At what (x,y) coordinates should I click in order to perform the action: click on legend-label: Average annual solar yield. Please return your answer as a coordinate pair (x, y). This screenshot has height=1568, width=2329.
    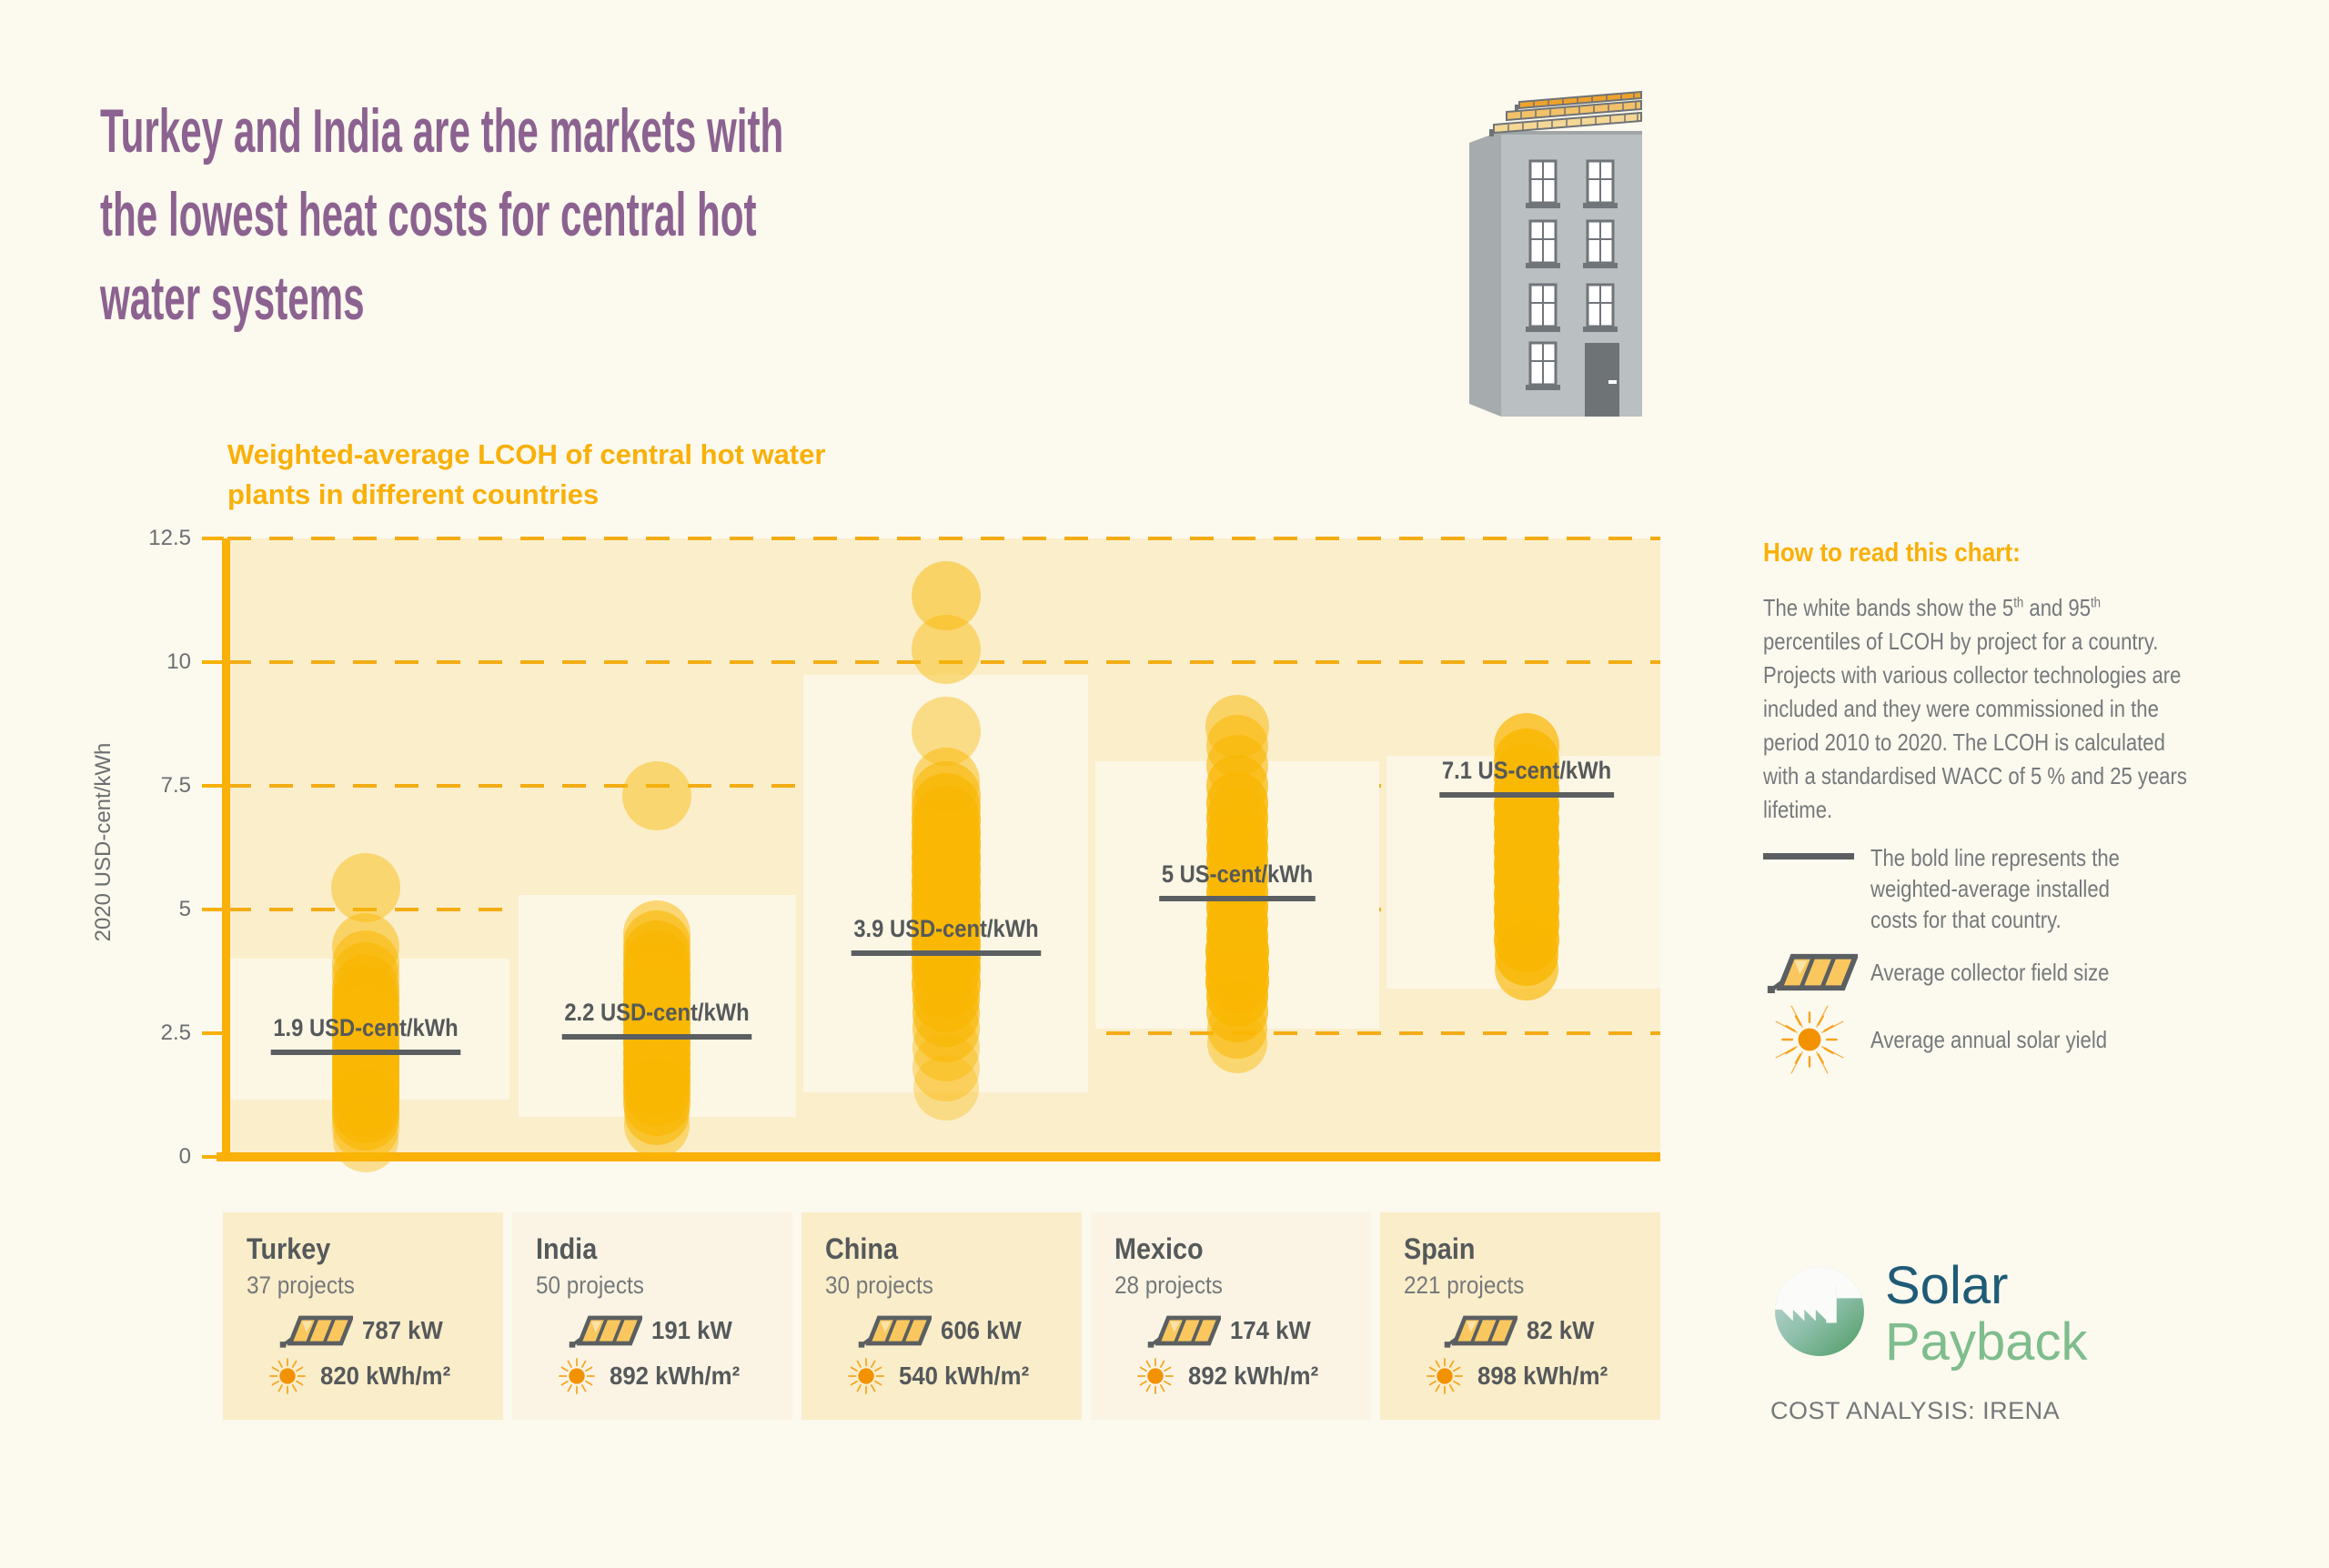
    Looking at the image, I should click on (1989, 1039).